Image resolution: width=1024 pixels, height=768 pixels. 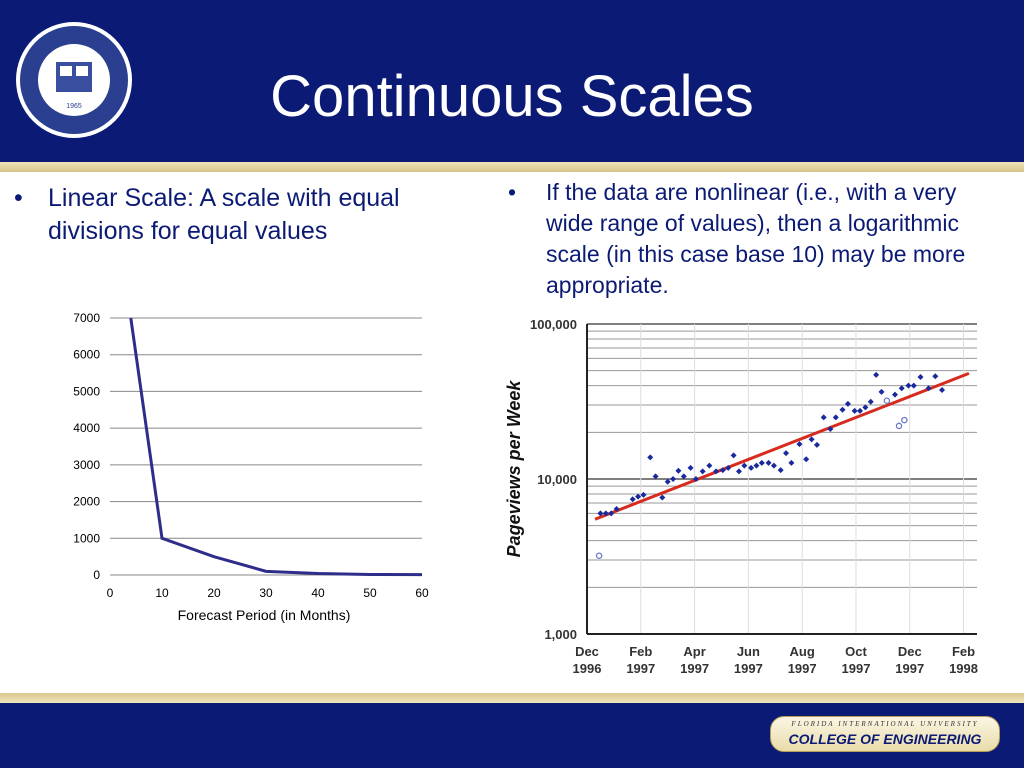 What do you see at coordinates (553, 324) in the screenshot?
I see `y-tick-label: 100,000` at bounding box center [553, 324].